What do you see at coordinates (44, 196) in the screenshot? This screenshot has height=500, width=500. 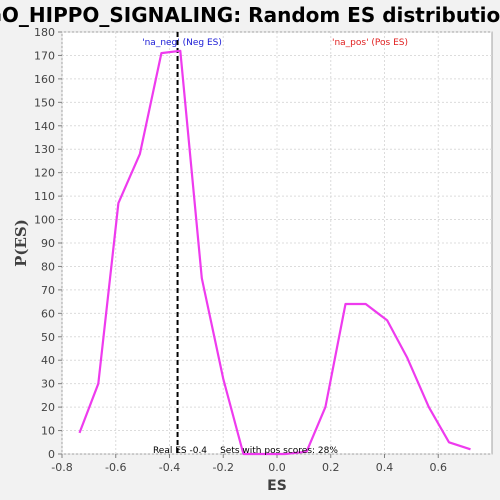 I see `y-tick-label: 110` at bounding box center [44, 196].